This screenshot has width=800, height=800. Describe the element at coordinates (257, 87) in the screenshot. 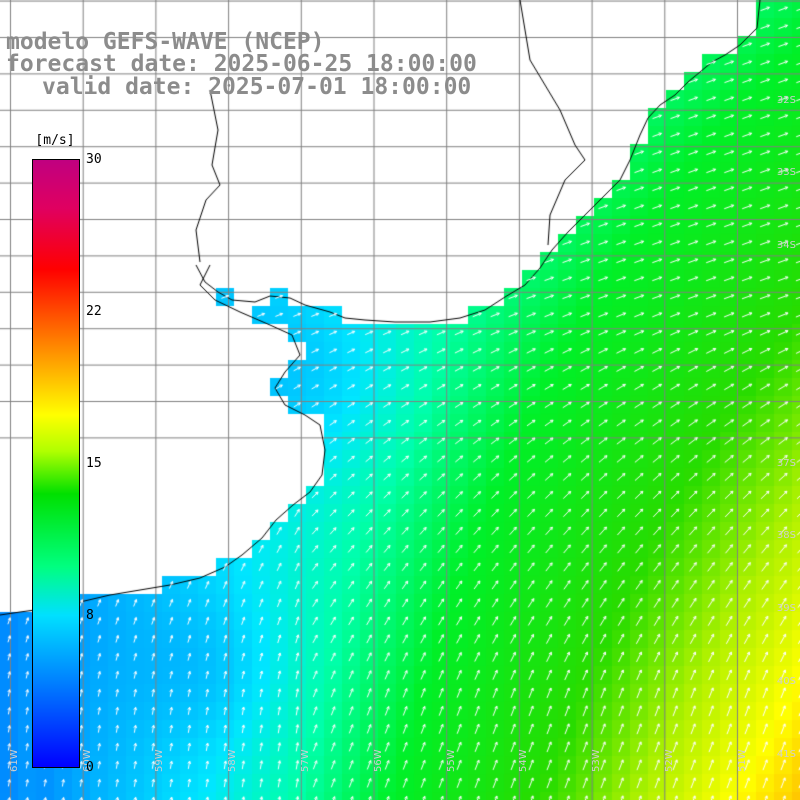

I see `valid-date: valid date: 2025-07-01 18:00:00` at that location.